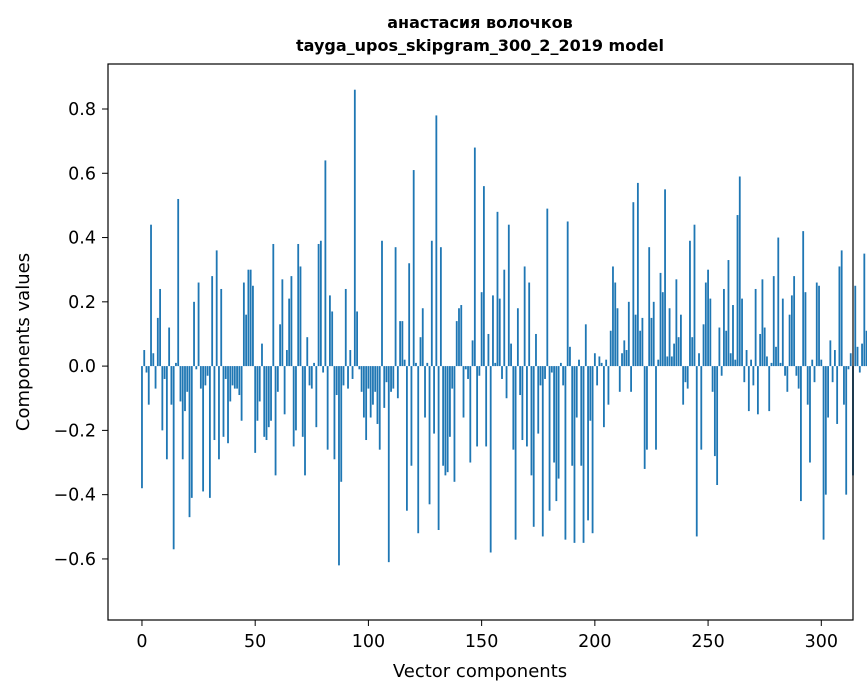 Image resolution: width=867 pixels, height=696 pixels. I want to click on y-axis-label: Components values, so click(23, 342).